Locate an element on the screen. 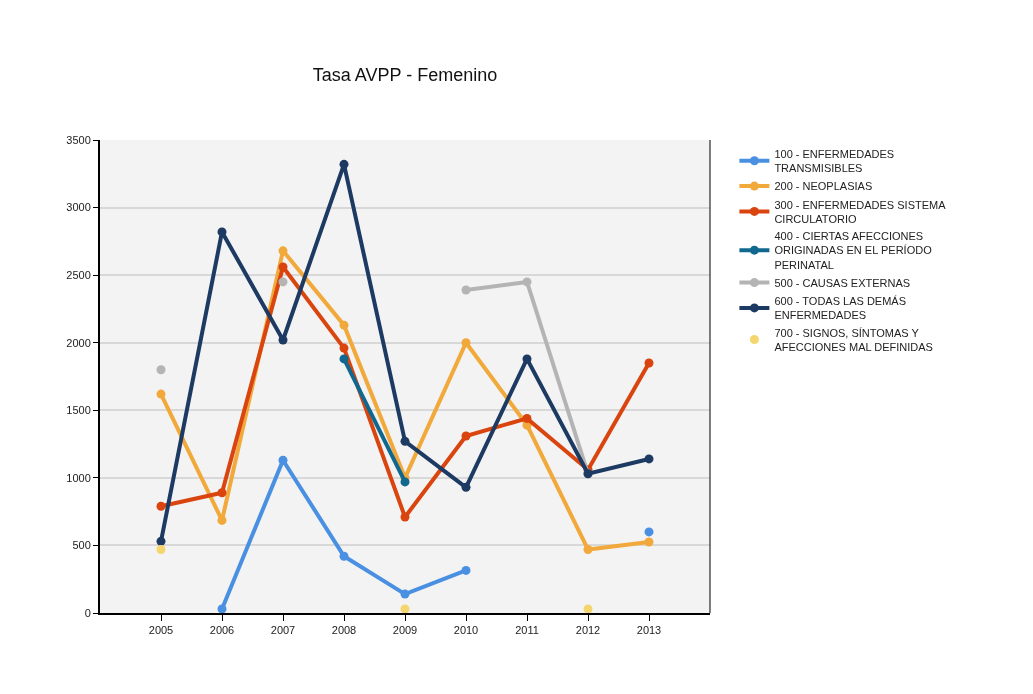 This screenshot has width=1033, height=694. y-tick-label: 1000 is located at coordinates (78, 477).